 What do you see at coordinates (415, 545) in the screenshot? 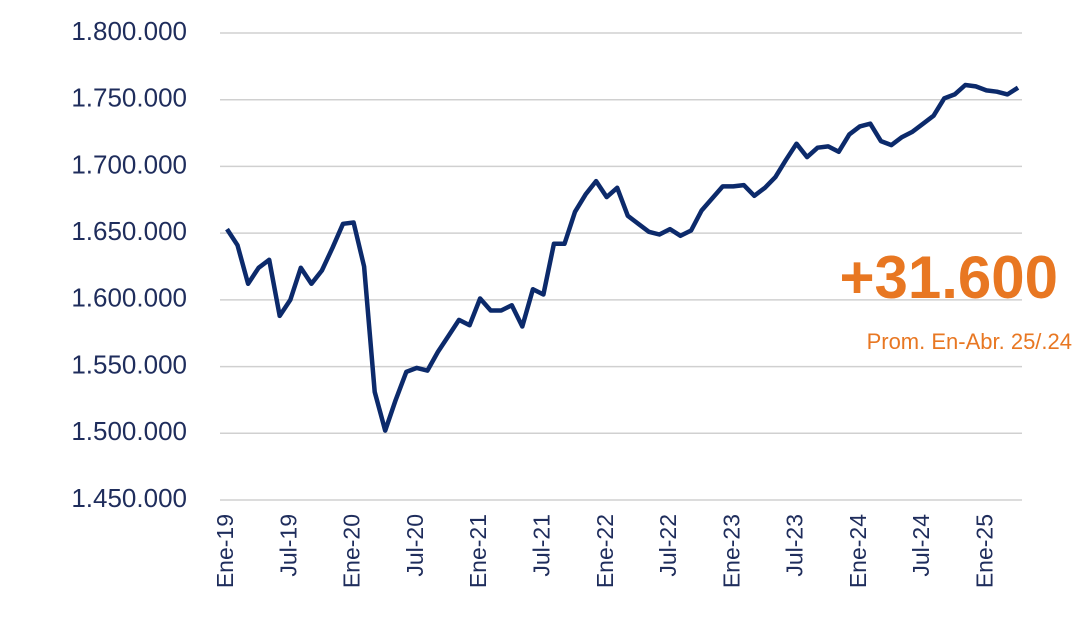
I see `x-tick-label: Jul-20` at bounding box center [415, 545].